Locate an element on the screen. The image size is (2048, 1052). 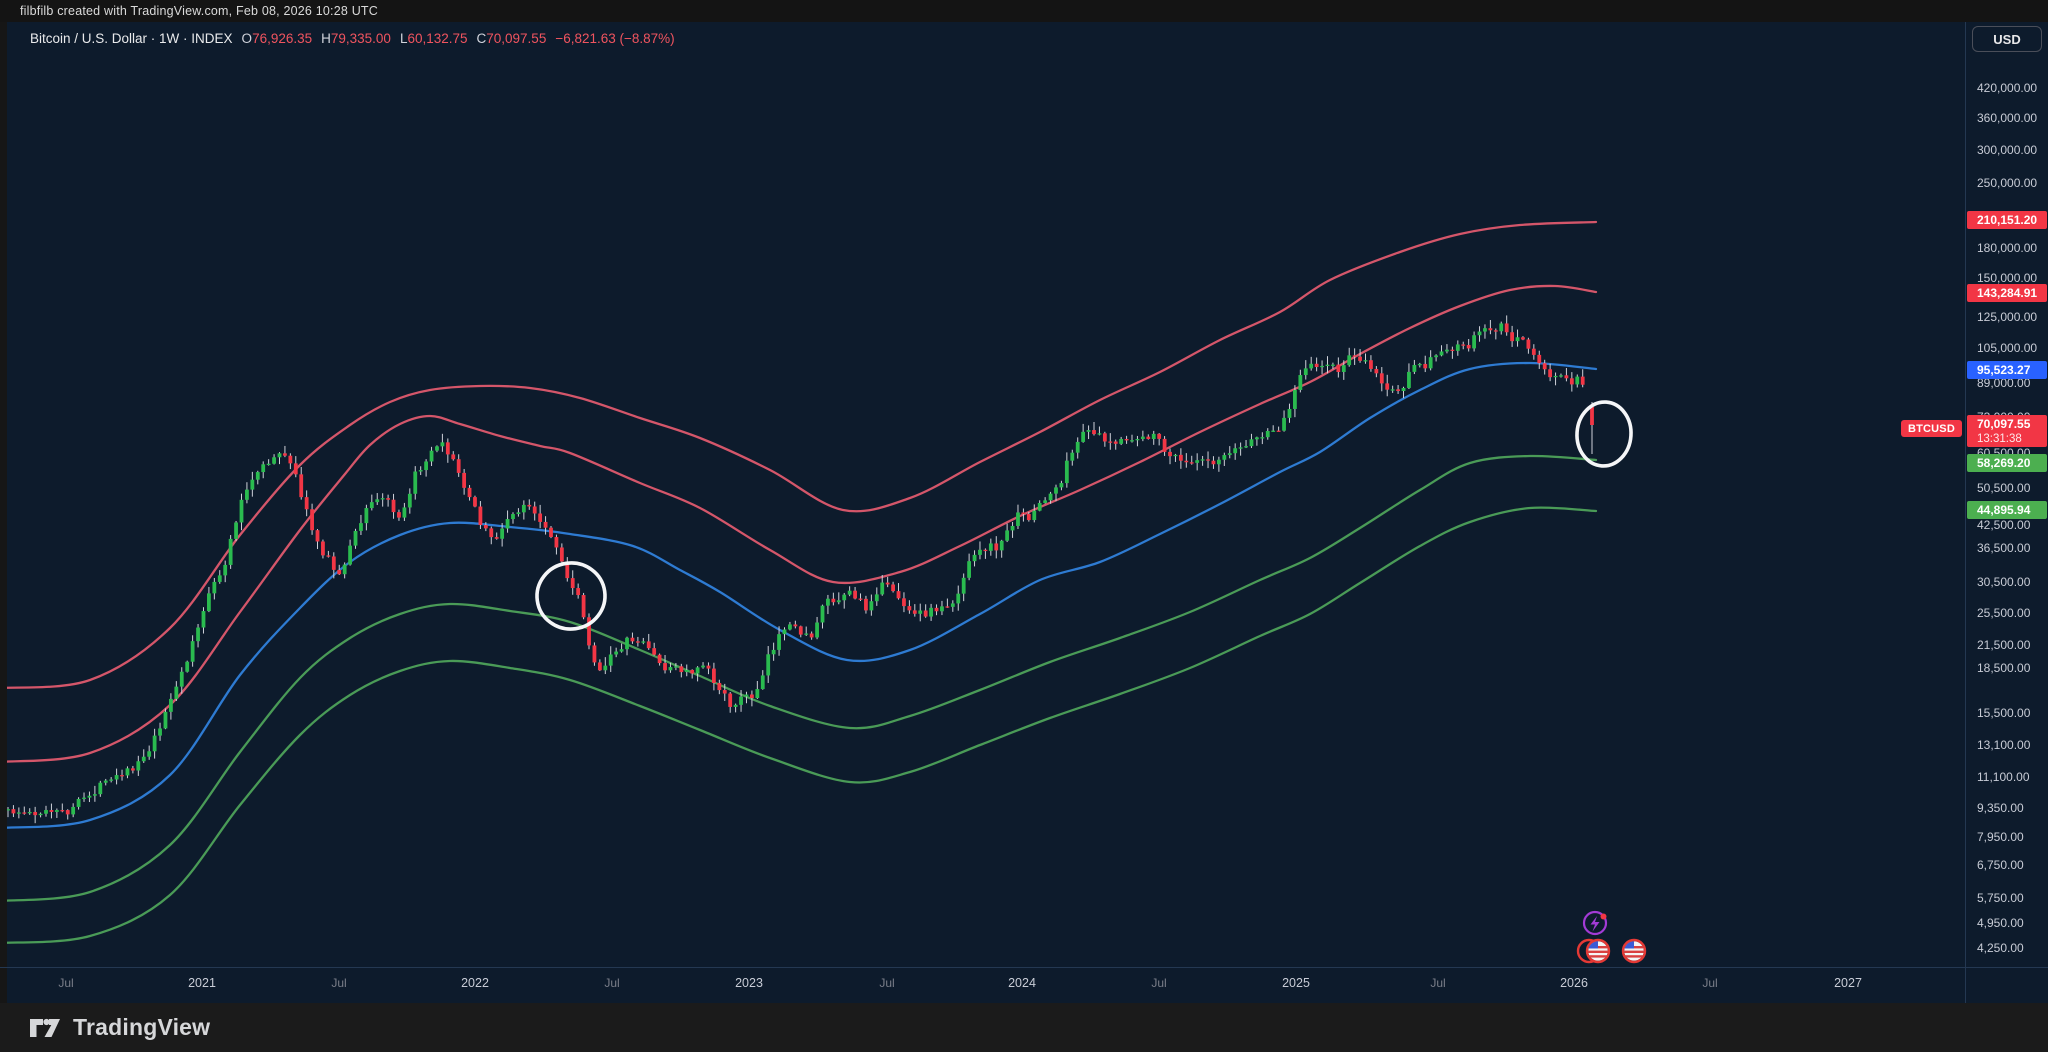
pane-left-edge is located at coordinates (3, 512).